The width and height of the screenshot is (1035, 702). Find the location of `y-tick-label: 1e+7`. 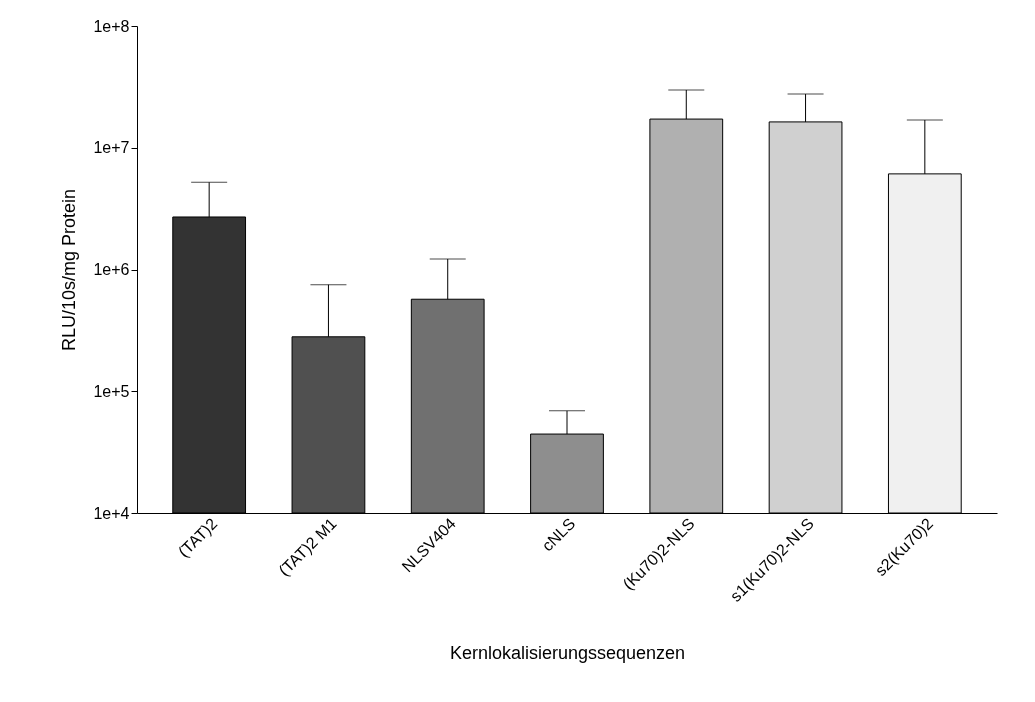

y-tick-label: 1e+7 is located at coordinates (111, 148).